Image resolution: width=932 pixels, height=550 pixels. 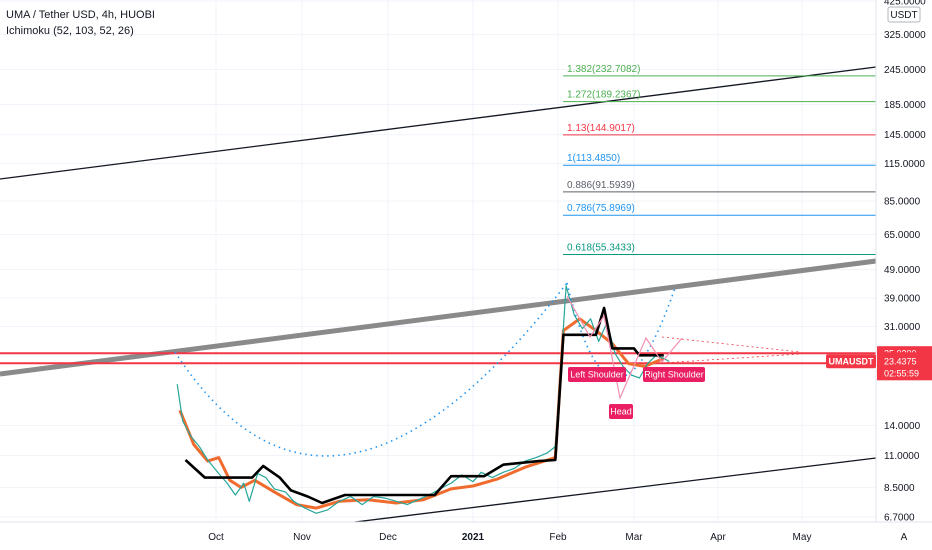 I want to click on x-tick-label: Dec, so click(x=388, y=537).